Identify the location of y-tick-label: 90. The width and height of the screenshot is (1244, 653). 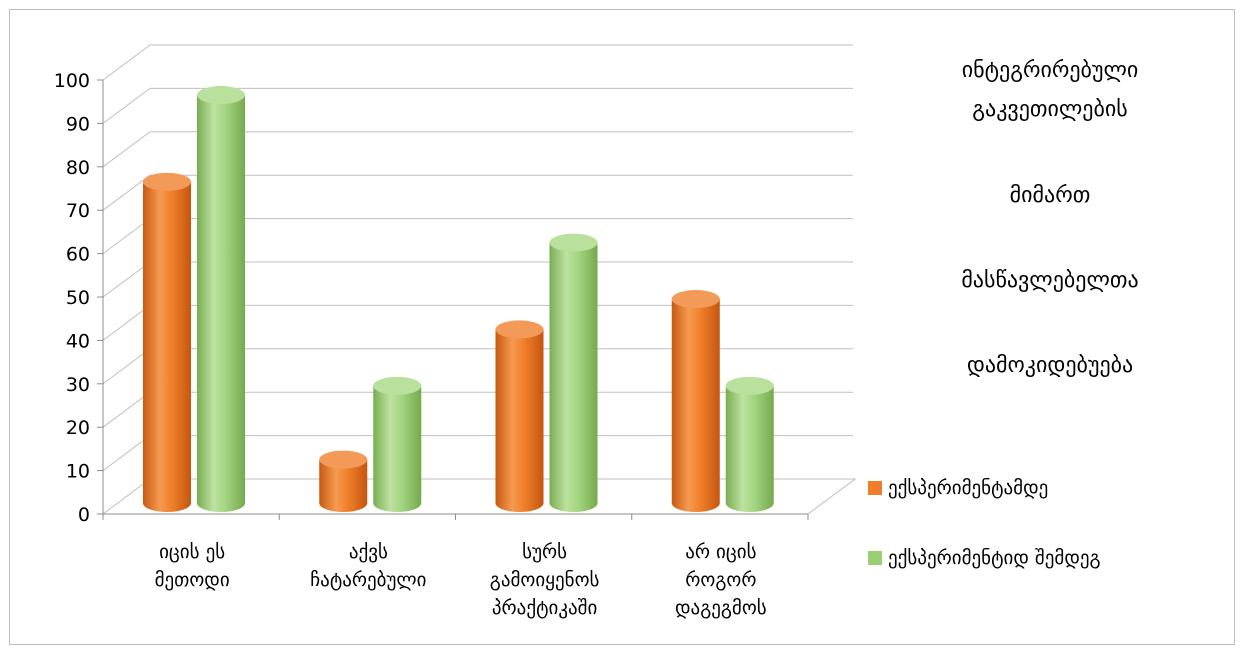
(78, 124).